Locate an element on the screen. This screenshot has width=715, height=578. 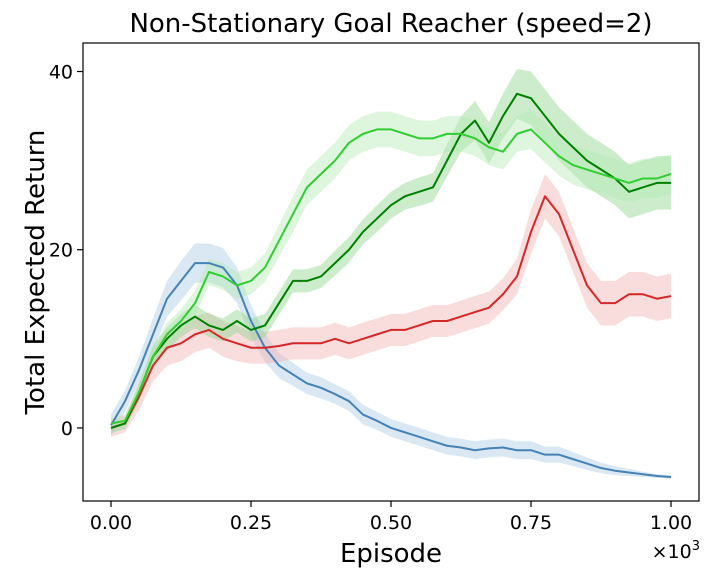
y-axis-label: Total Expected Return is located at coordinates (36, 273).